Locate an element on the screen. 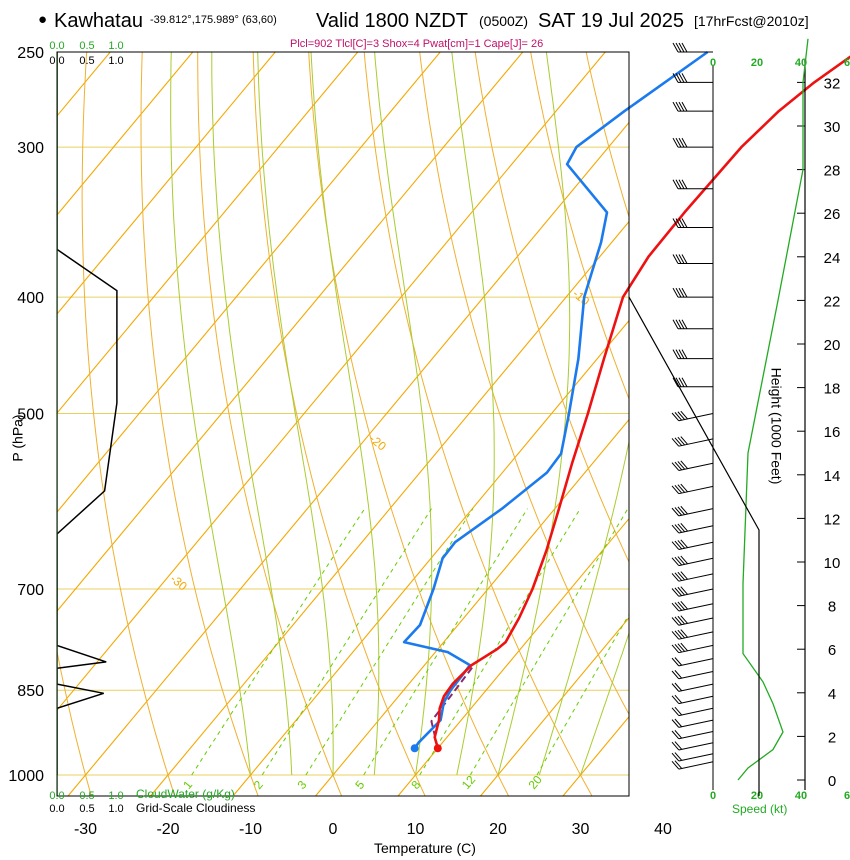 Image resolution: width=850 pixels, height=860 pixels. utc-time: (0500Z) is located at coordinates (504, 21).